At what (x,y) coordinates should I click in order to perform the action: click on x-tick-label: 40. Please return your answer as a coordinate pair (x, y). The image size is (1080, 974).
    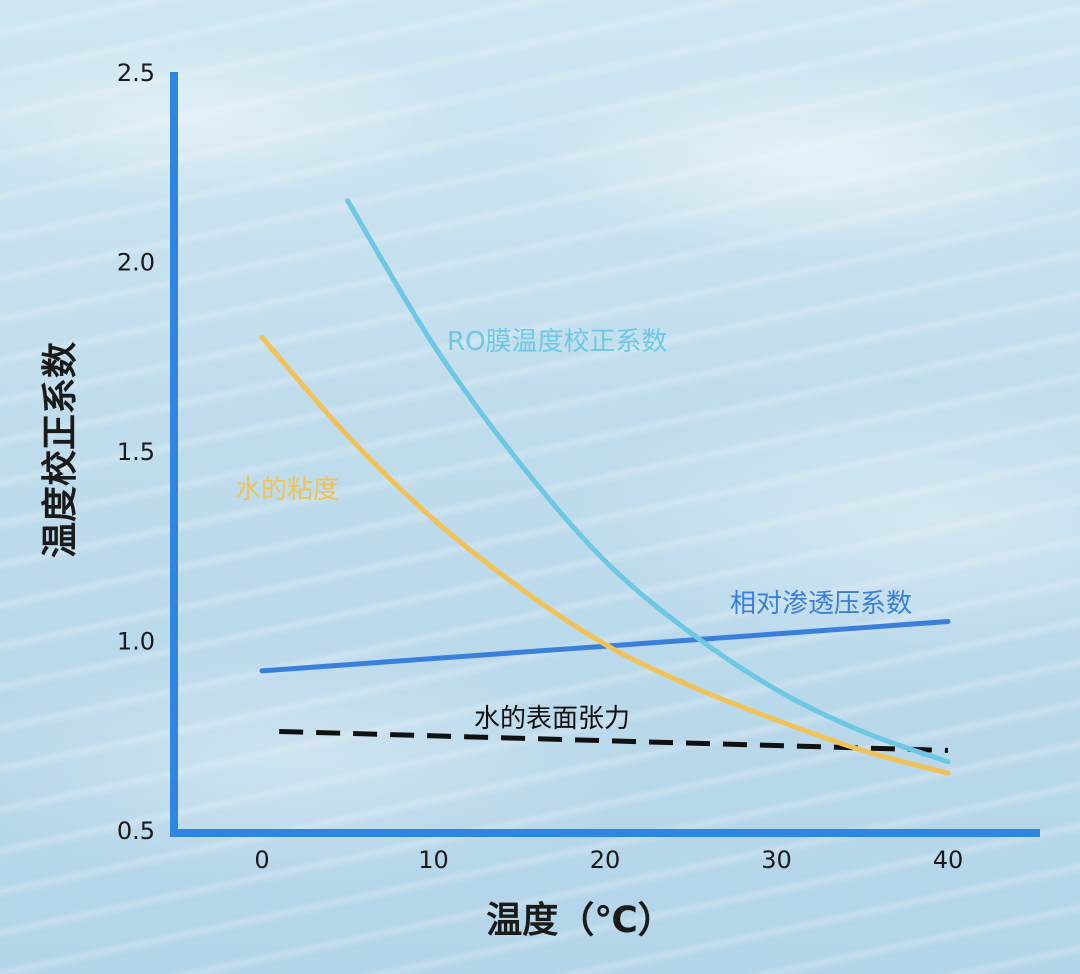
    Looking at the image, I should click on (948, 860).